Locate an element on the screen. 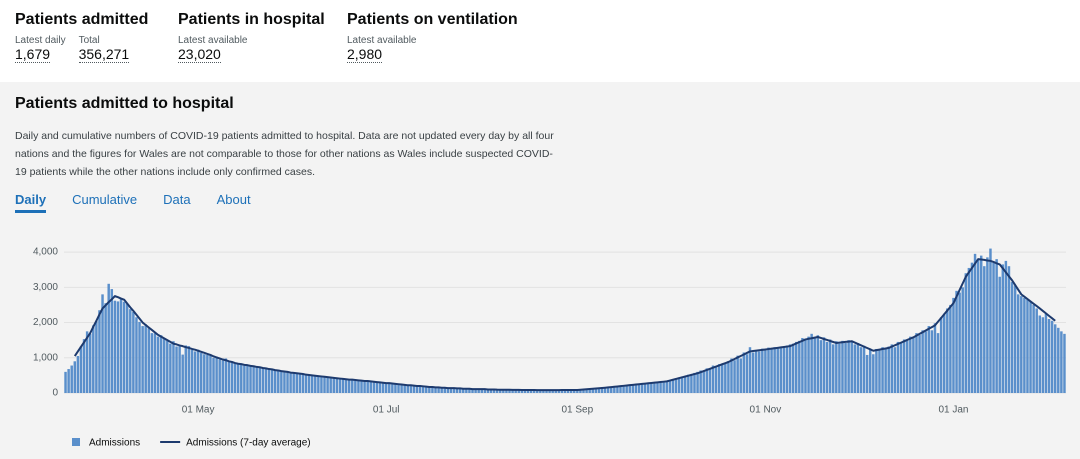  x-tick-label: 01 May is located at coordinates (198, 410).